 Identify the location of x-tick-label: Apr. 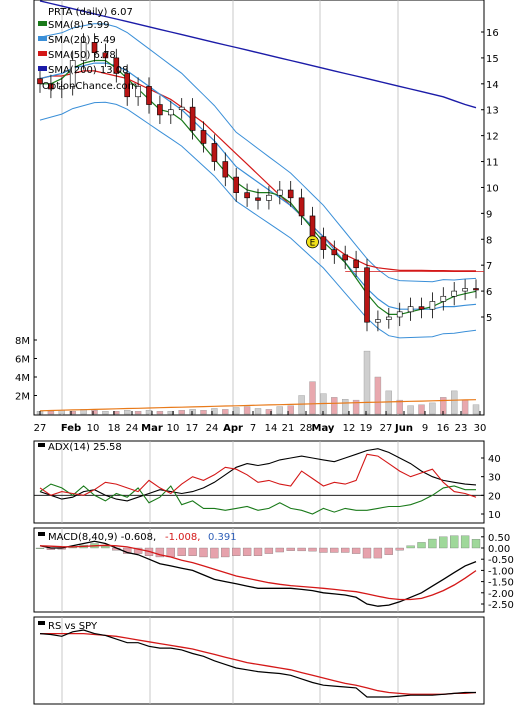
(233, 428).